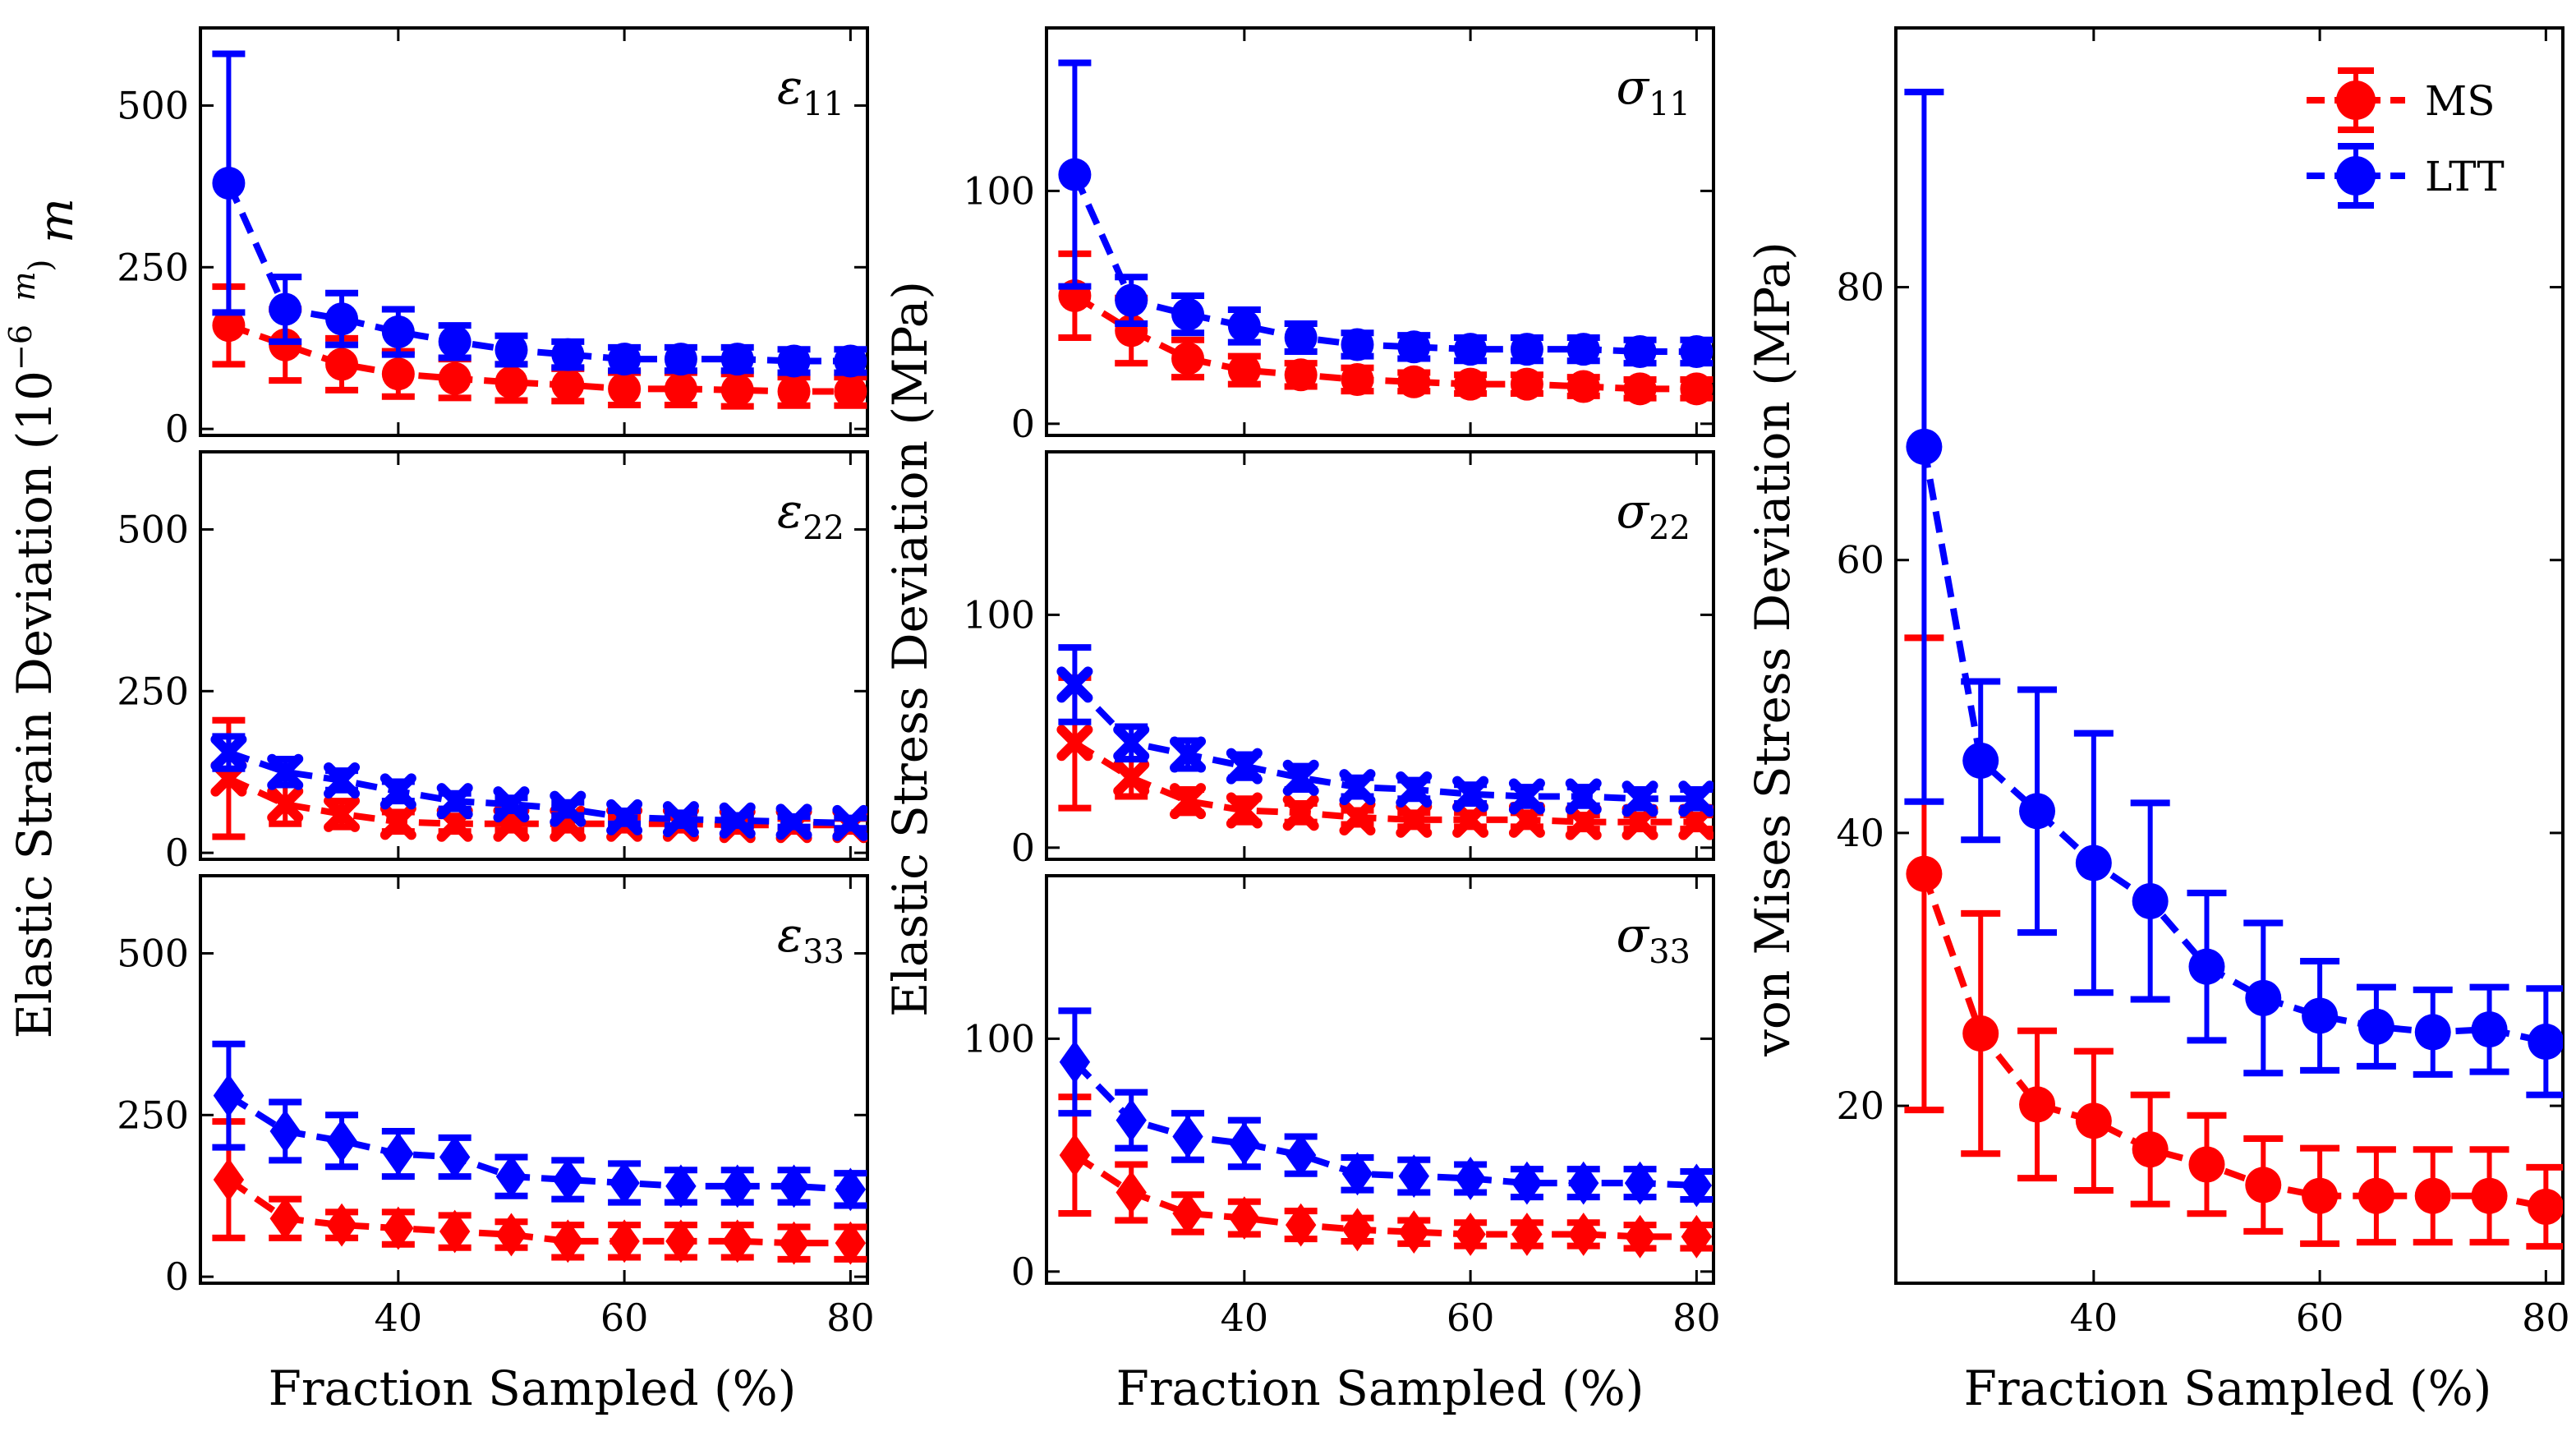 This screenshot has width=2576, height=1436. Describe the element at coordinates (851, 1318) in the screenshot. I see `x-tick-label: 80` at that location.